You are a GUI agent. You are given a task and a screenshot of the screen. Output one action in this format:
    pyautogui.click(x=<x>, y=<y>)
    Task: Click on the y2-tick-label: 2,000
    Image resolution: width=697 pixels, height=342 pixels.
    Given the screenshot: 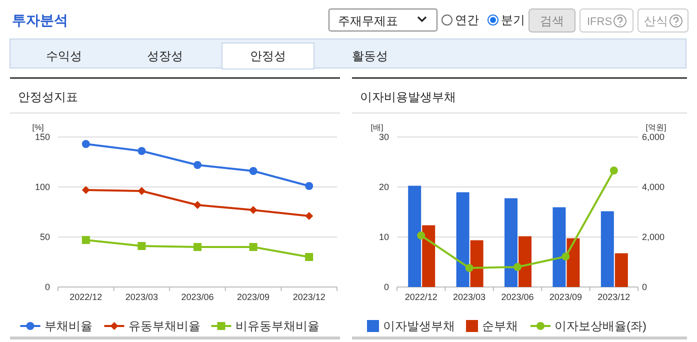 What is the action you would take?
    pyautogui.click(x=653, y=237)
    